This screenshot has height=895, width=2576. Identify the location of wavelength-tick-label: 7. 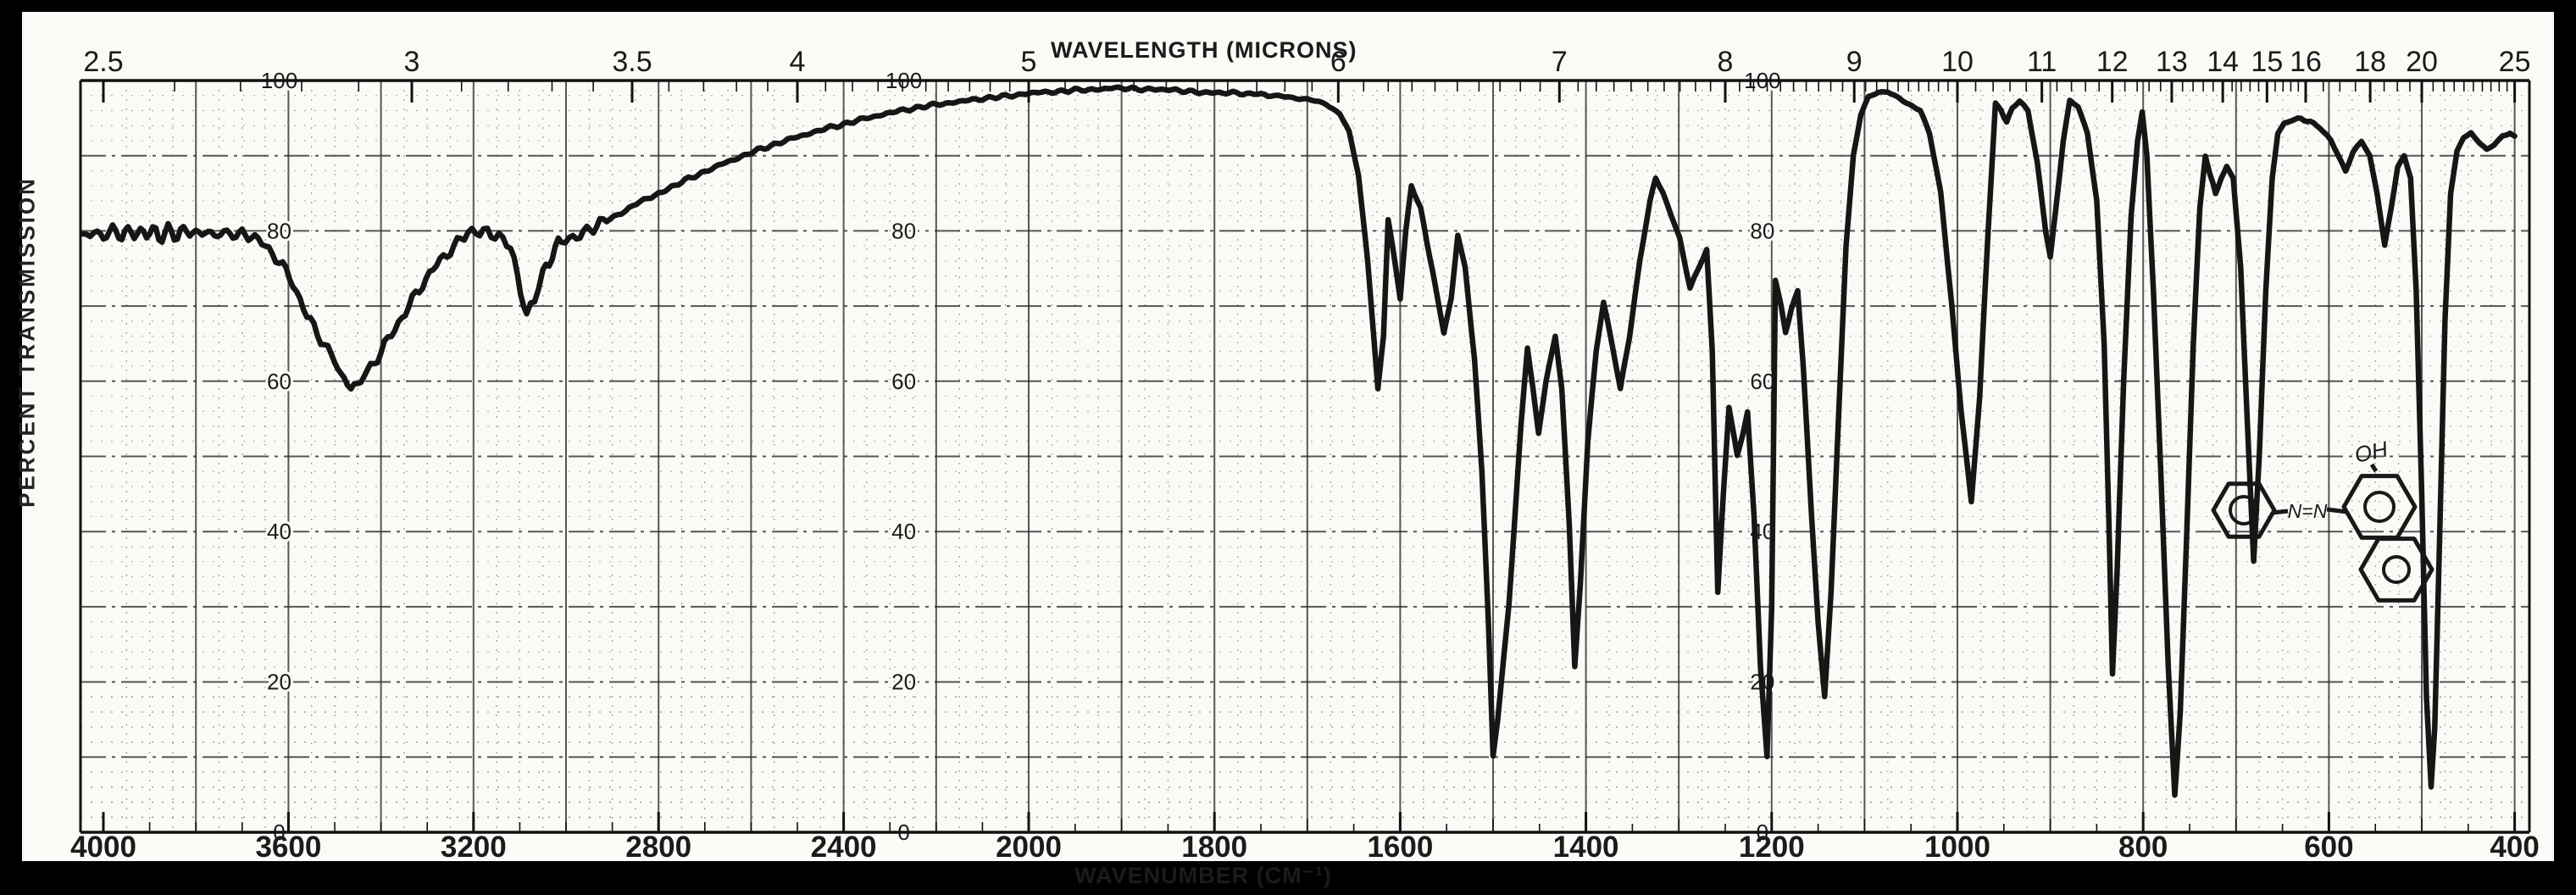
(1560, 62).